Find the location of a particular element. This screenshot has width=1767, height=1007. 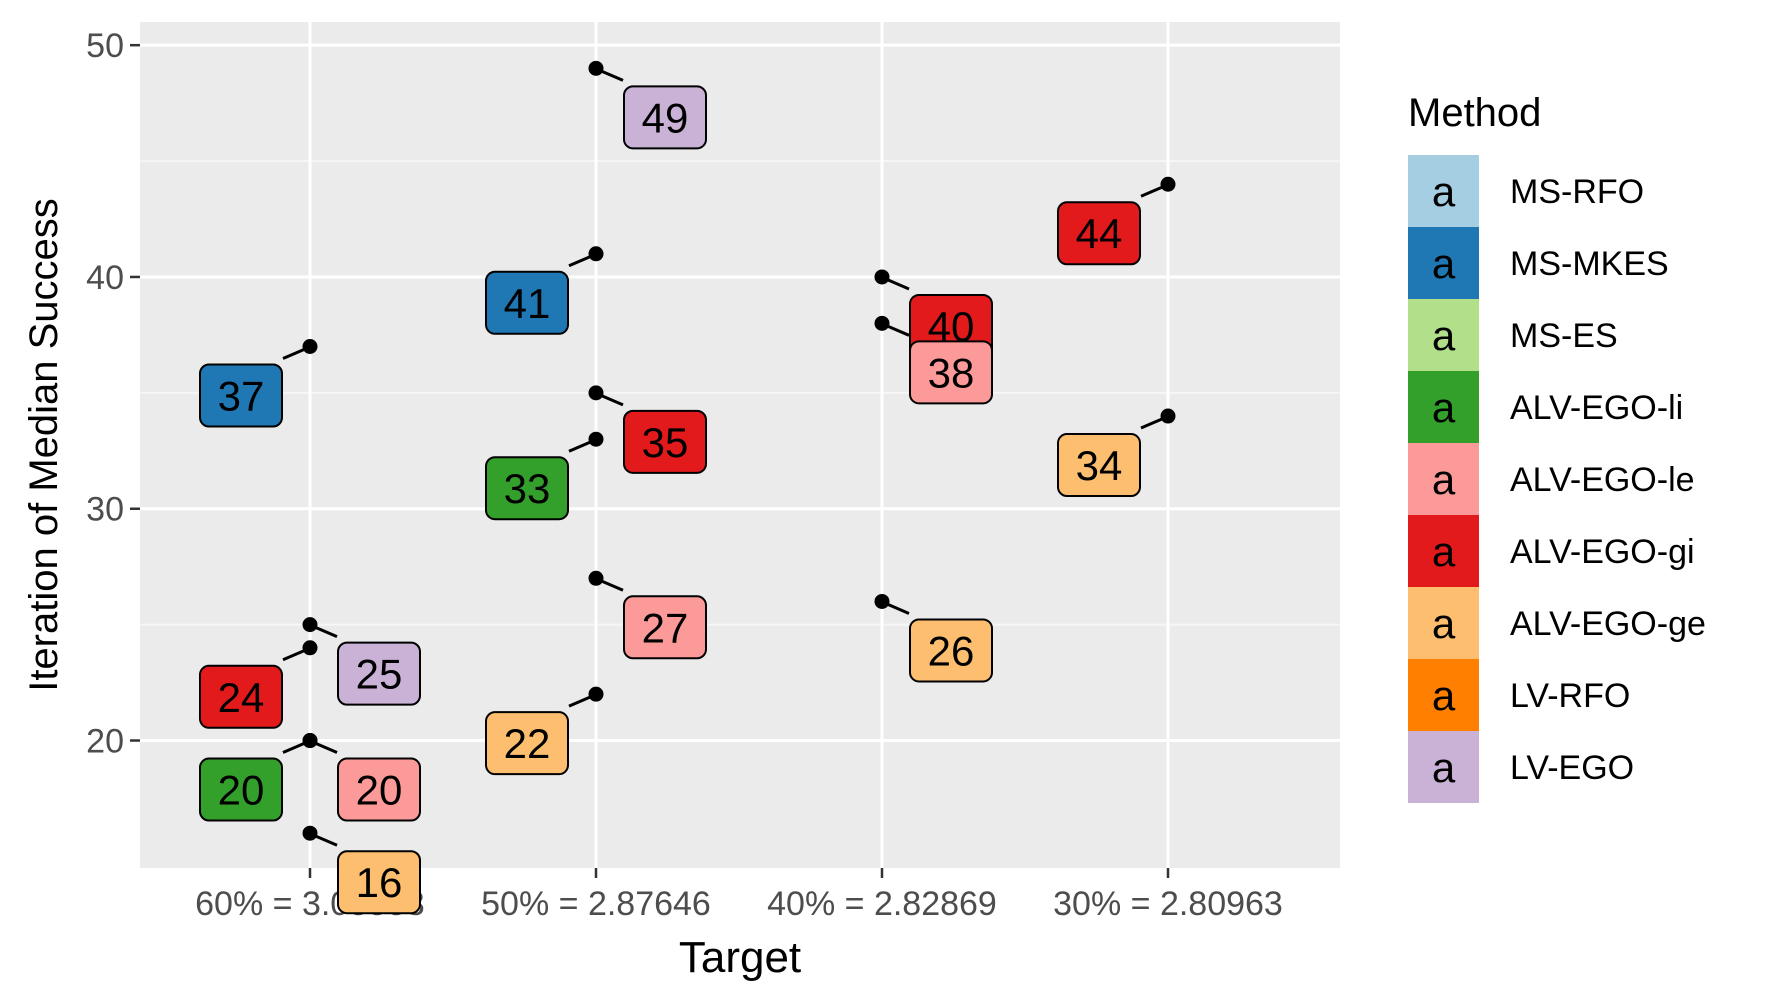

legend-label: ALV-EGO-le is located at coordinates (1602, 480).